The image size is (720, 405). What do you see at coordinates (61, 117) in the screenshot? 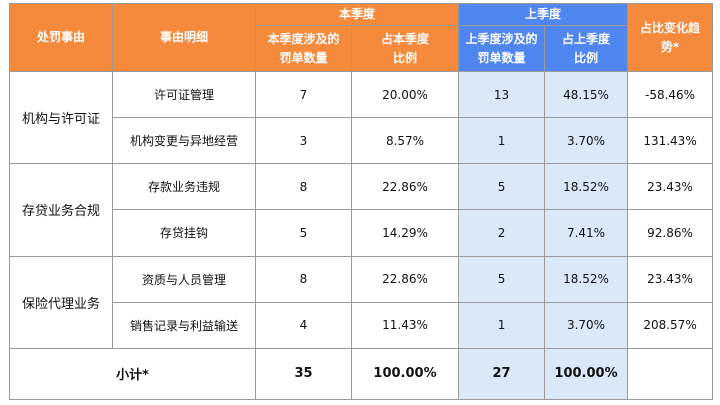
I see `category-cell: 机构与许可证` at bounding box center [61, 117].